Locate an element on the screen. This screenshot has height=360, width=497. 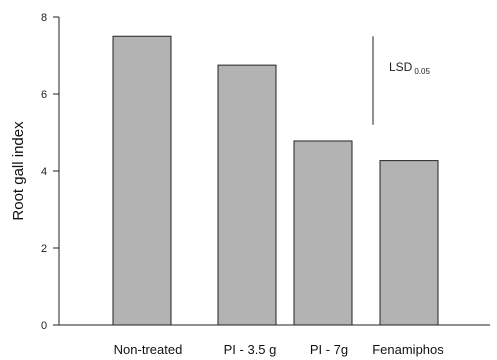
y-tick-label: 6 is located at coordinates (44, 95).